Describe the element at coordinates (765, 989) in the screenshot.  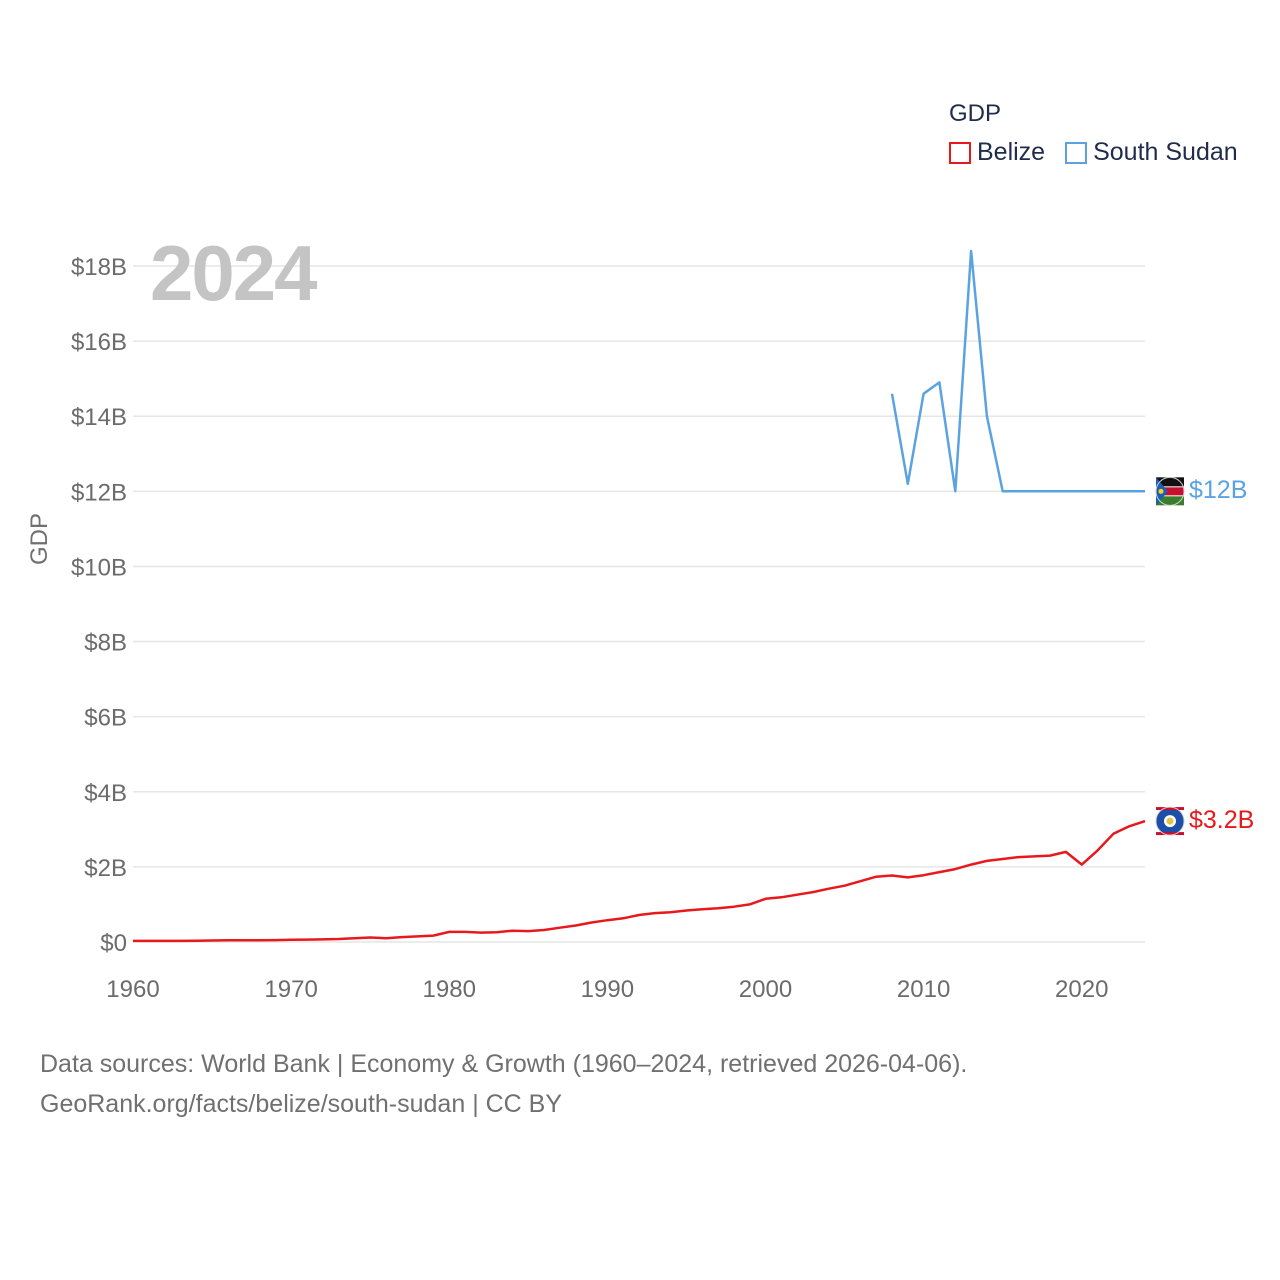
I see `x-tick-label: 2000` at that location.